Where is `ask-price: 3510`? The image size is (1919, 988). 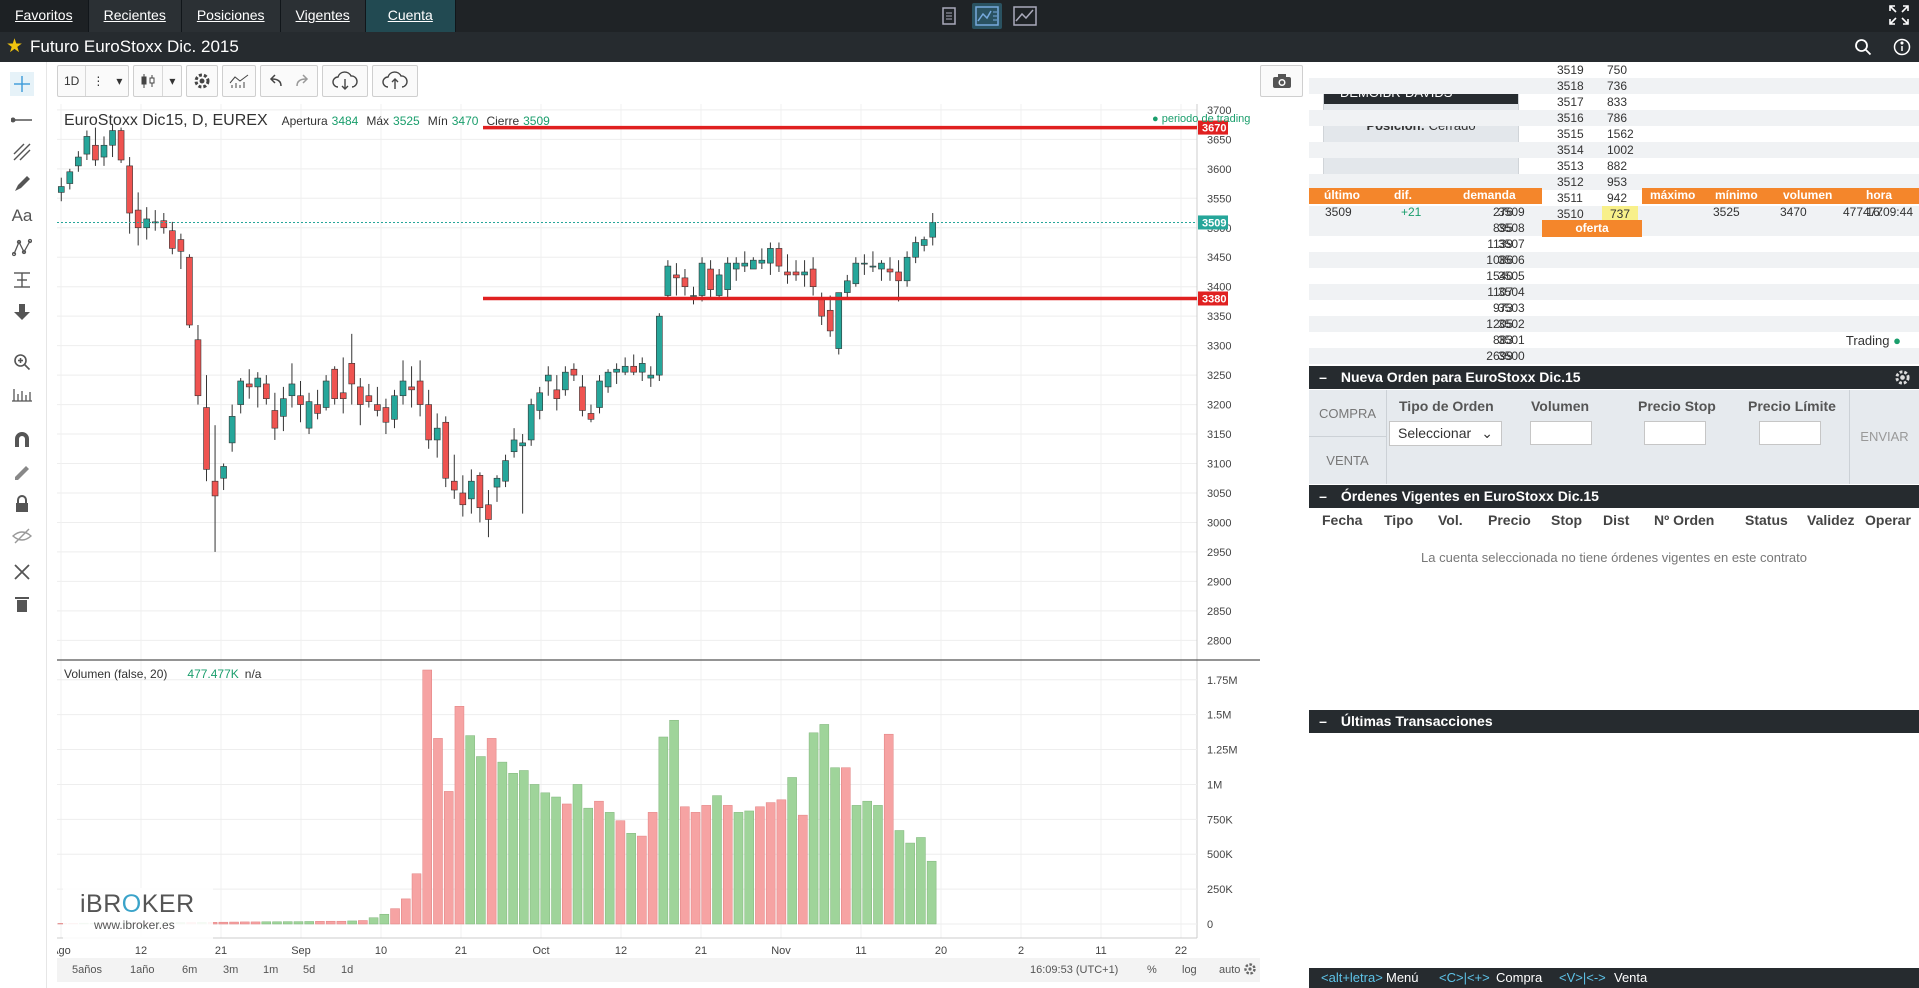 ask-price: 3510 is located at coordinates (1570, 214).